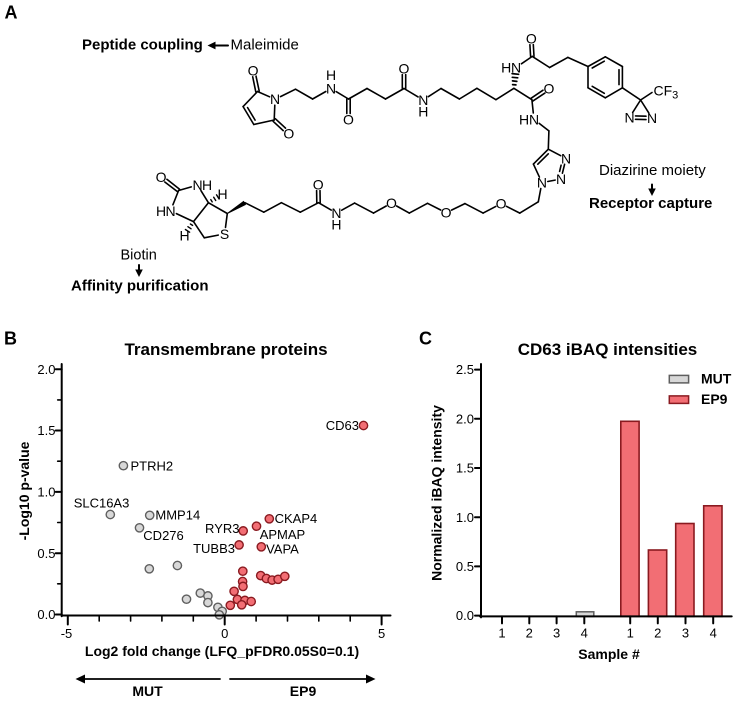  I want to click on svg-text: S, so click(224, 234).